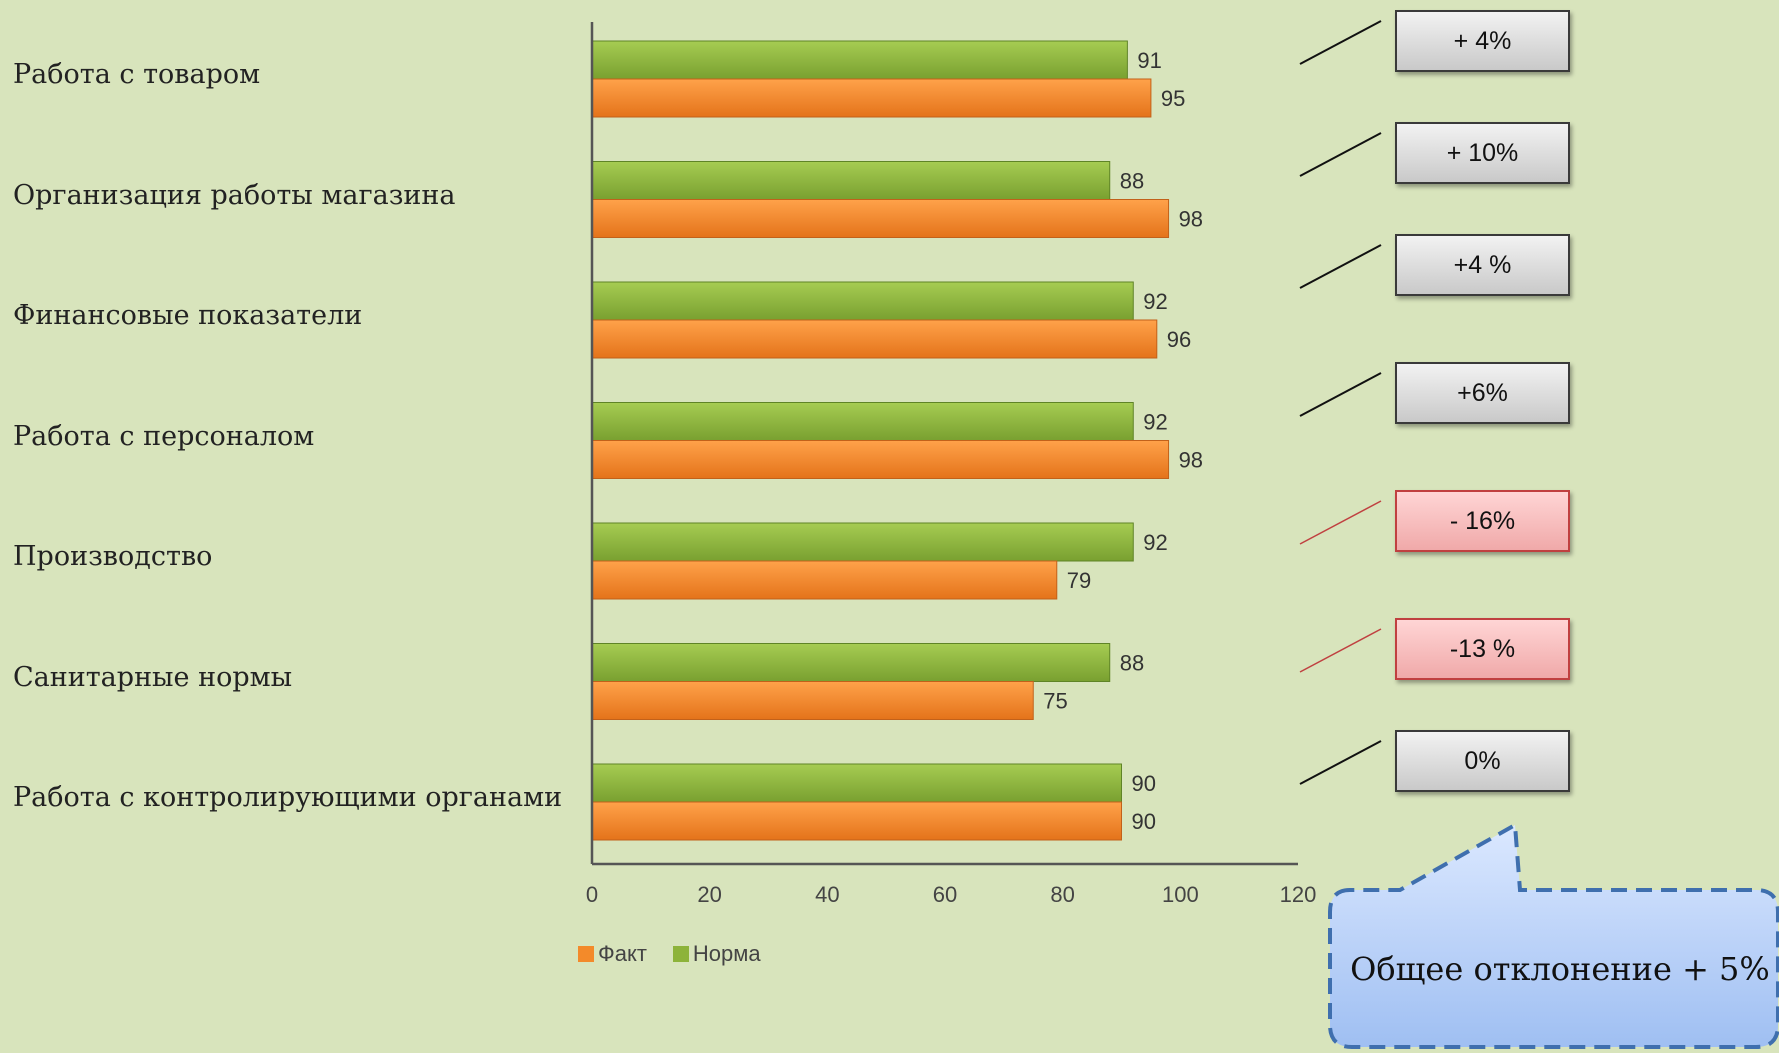  Describe the element at coordinates (153, 677) in the screenshot. I see `category-label-5: Санитарные нормы` at that location.